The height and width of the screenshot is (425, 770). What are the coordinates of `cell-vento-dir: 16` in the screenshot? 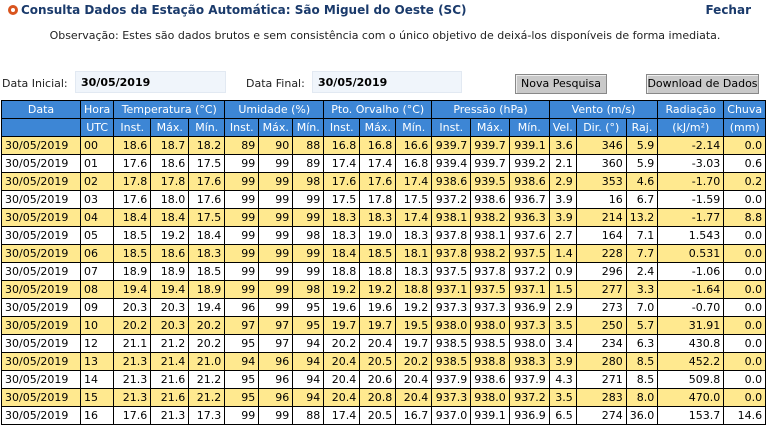 It's located at (601, 199).